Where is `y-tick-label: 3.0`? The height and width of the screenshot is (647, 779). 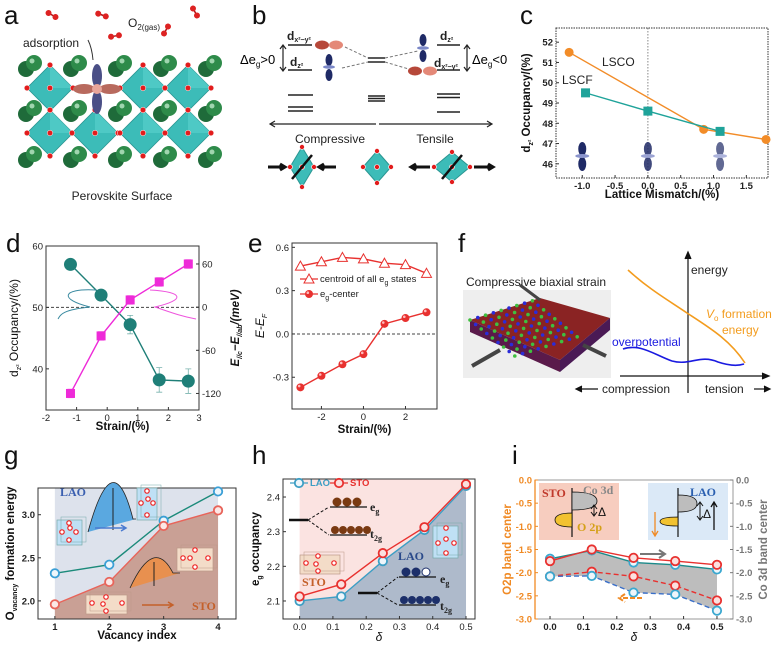
y-tick-label: 3.0 is located at coordinates (28, 515).